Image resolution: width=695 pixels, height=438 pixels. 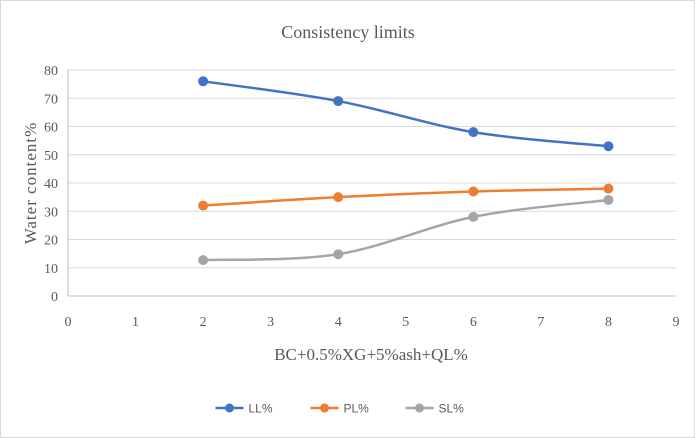 What do you see at coordinates (261, 409) in the screenshot?
I see `legend-label: LL%` at bounding box center [261, 409].